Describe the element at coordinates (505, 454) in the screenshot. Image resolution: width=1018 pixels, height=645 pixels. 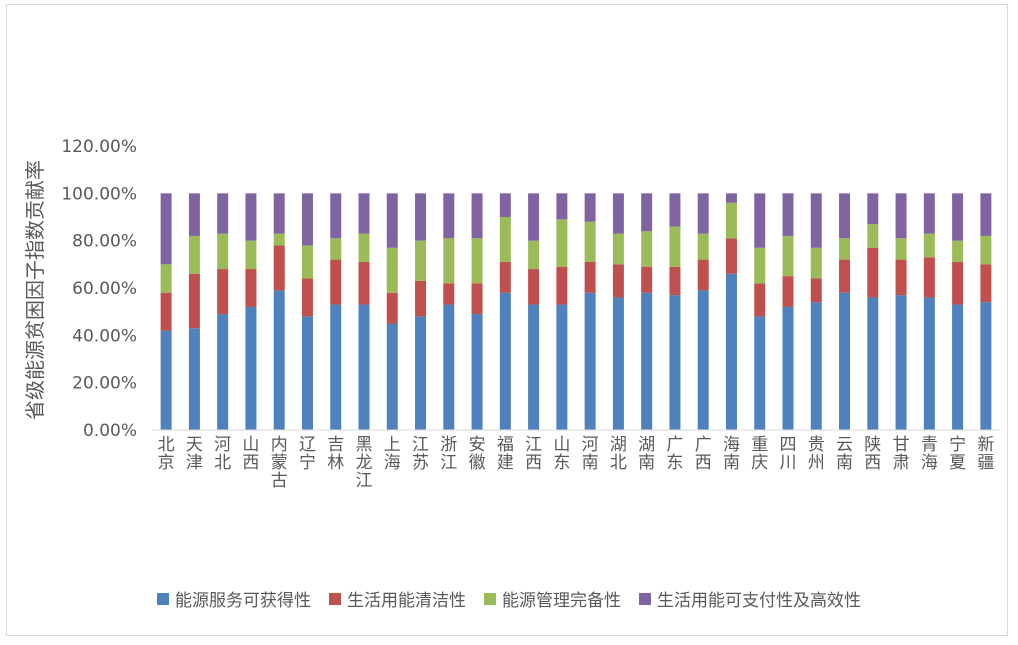
I see `x-tick-label: 福建` at that location.